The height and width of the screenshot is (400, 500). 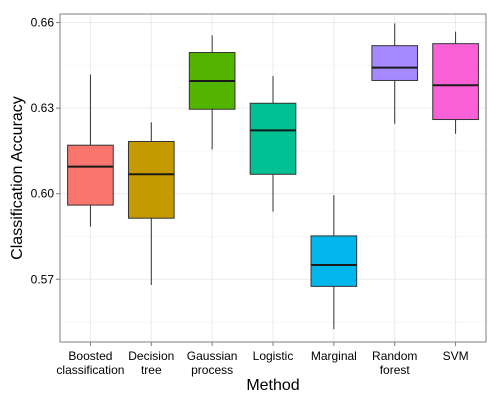 What do you see at coordinates (151, 356) in the screenshot?
I see `x-tick-label-line: Decision` at bounding box center [151, 356].